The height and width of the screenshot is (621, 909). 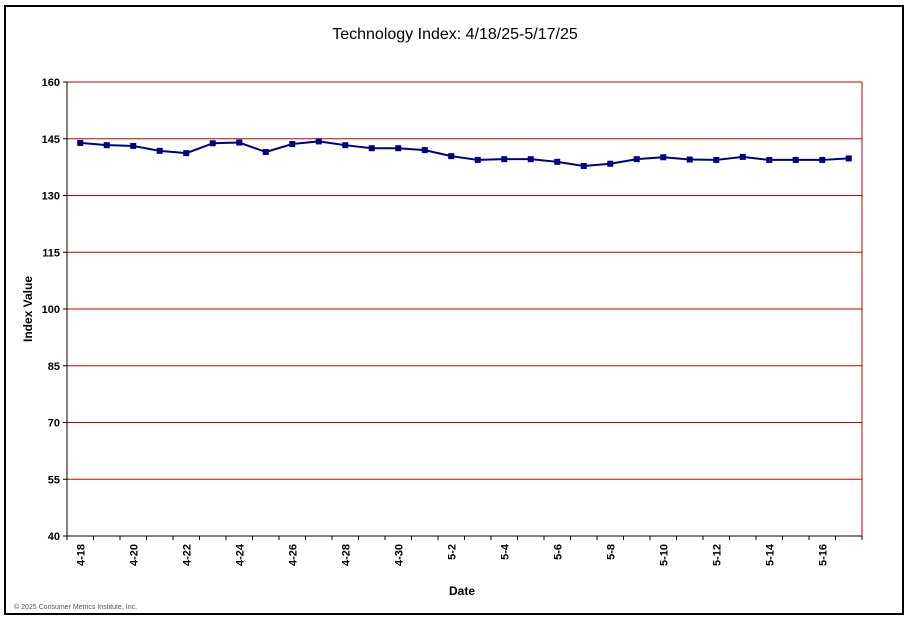 What do you see at coordinates (462, 591) in the screenshot?
I see `x-axis-title: Date` at bounding box center [462, 591].